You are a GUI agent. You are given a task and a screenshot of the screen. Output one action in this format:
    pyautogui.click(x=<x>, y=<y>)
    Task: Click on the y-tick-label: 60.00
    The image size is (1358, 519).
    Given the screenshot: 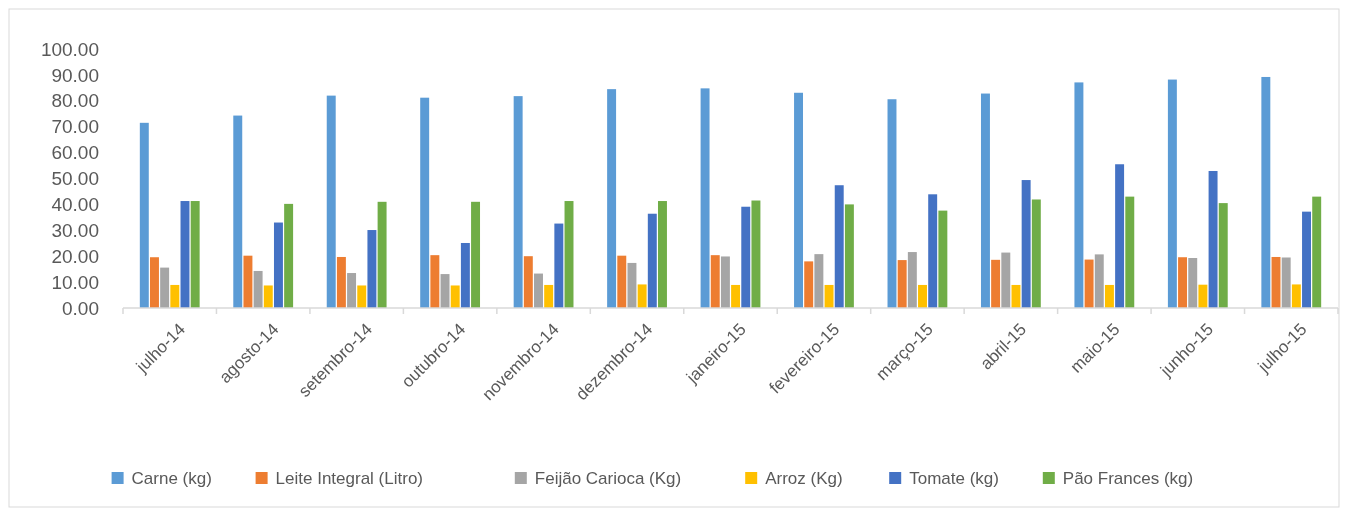 What is the action you would take?
    pyautogui.click(x=75, y=153)
    